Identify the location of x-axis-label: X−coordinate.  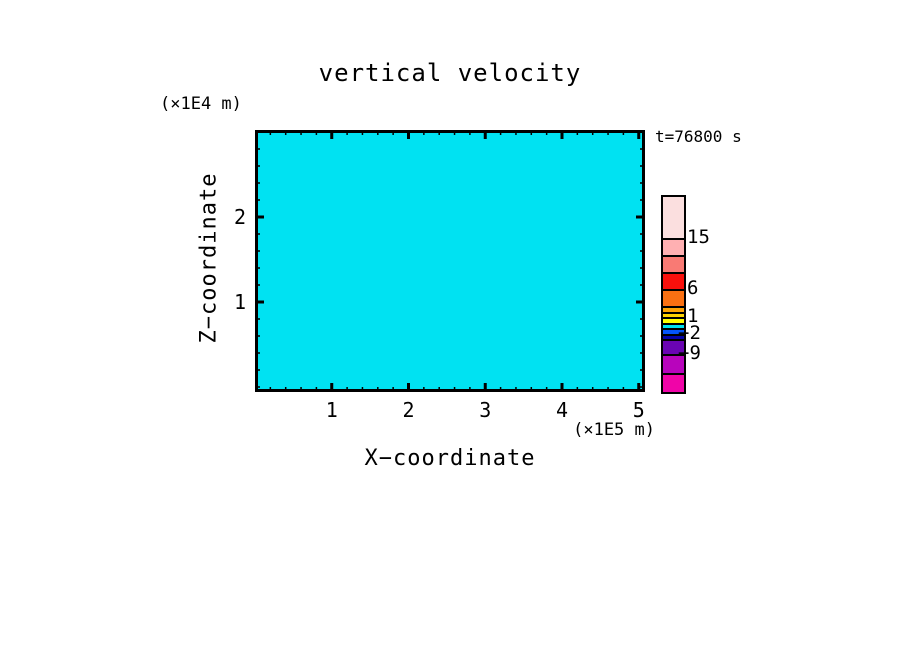
(450, 458).